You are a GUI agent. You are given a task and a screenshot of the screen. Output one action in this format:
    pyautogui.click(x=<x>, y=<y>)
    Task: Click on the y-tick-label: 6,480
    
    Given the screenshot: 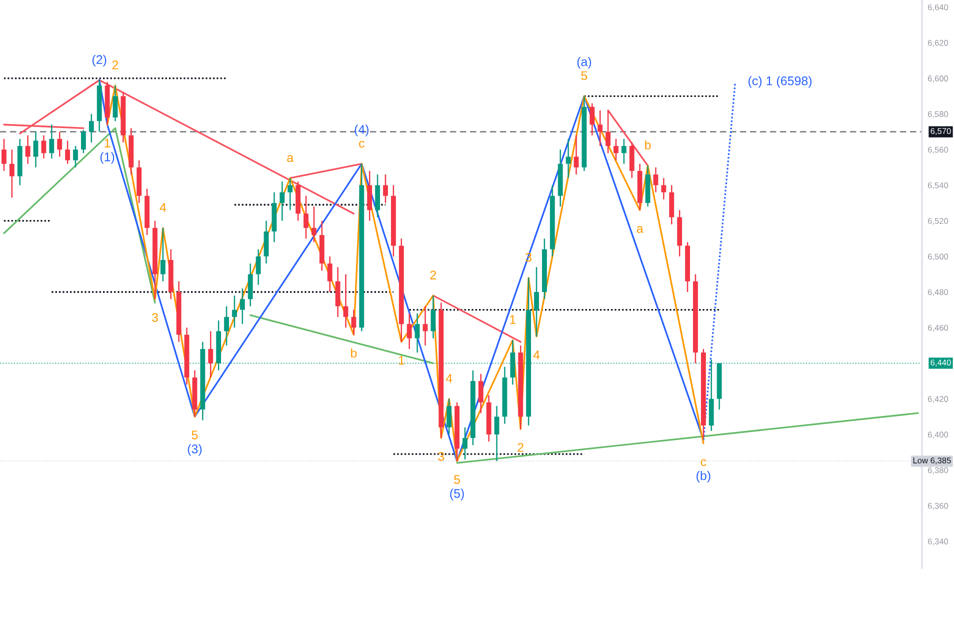 What is the action you would take?
    pyautogui.click(x=938, y=292)
    